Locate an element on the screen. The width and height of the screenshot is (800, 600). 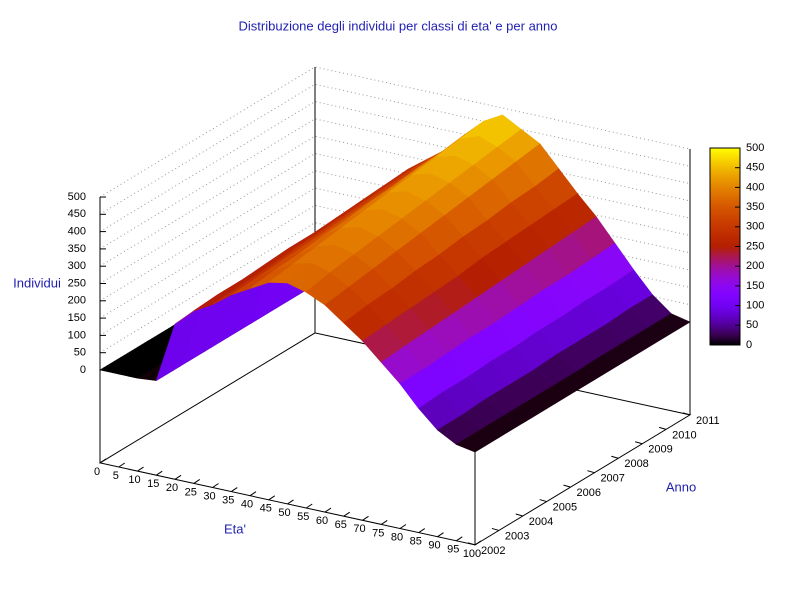
colorbar-tick-label: 200 is located at coordinates (755, 266).